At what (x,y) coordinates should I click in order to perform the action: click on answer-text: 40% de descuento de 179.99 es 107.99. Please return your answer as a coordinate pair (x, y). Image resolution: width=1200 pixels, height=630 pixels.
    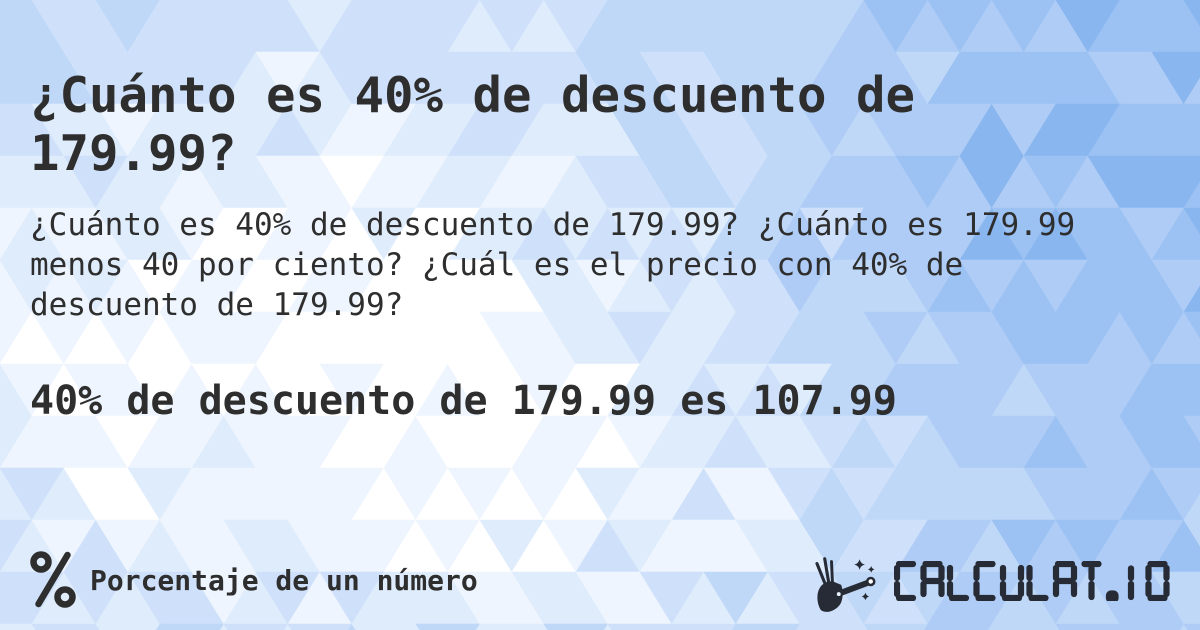
    Looking at the image, I should click on (463, 401).